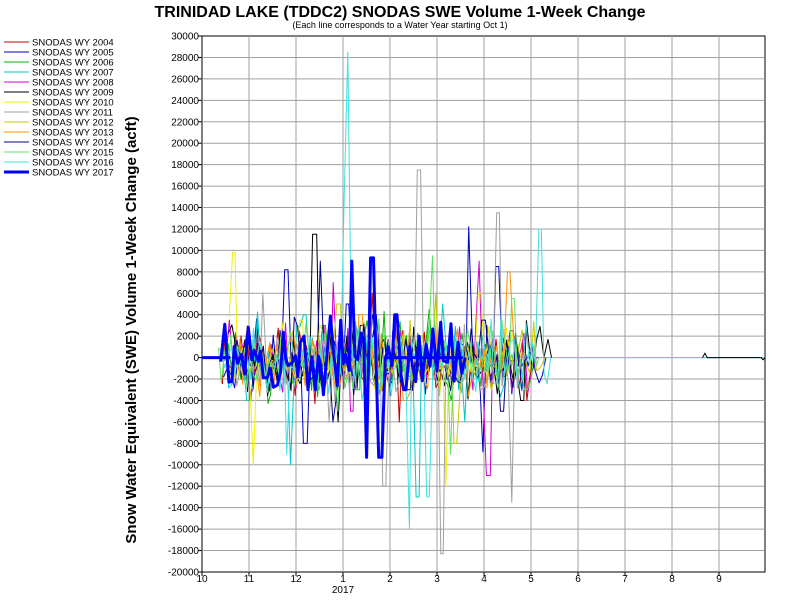  Describe the element at coordinates (73, 103) in the screenshot. I see `legend-entry: SNODAS WY 2010` at that location.